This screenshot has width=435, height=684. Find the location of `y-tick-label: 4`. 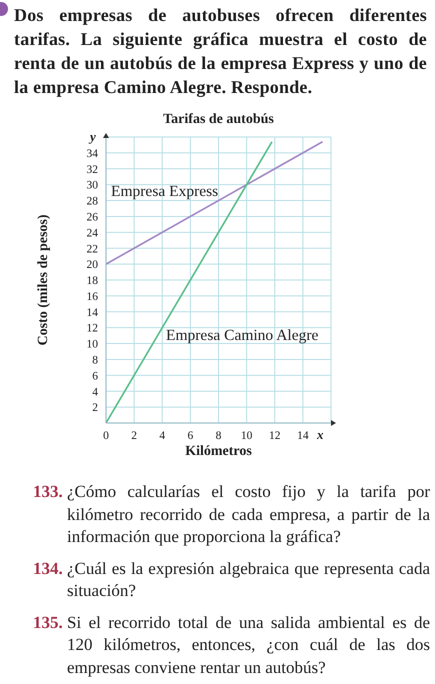

y-tick-label: 4 is located at coordinates (95, 392).